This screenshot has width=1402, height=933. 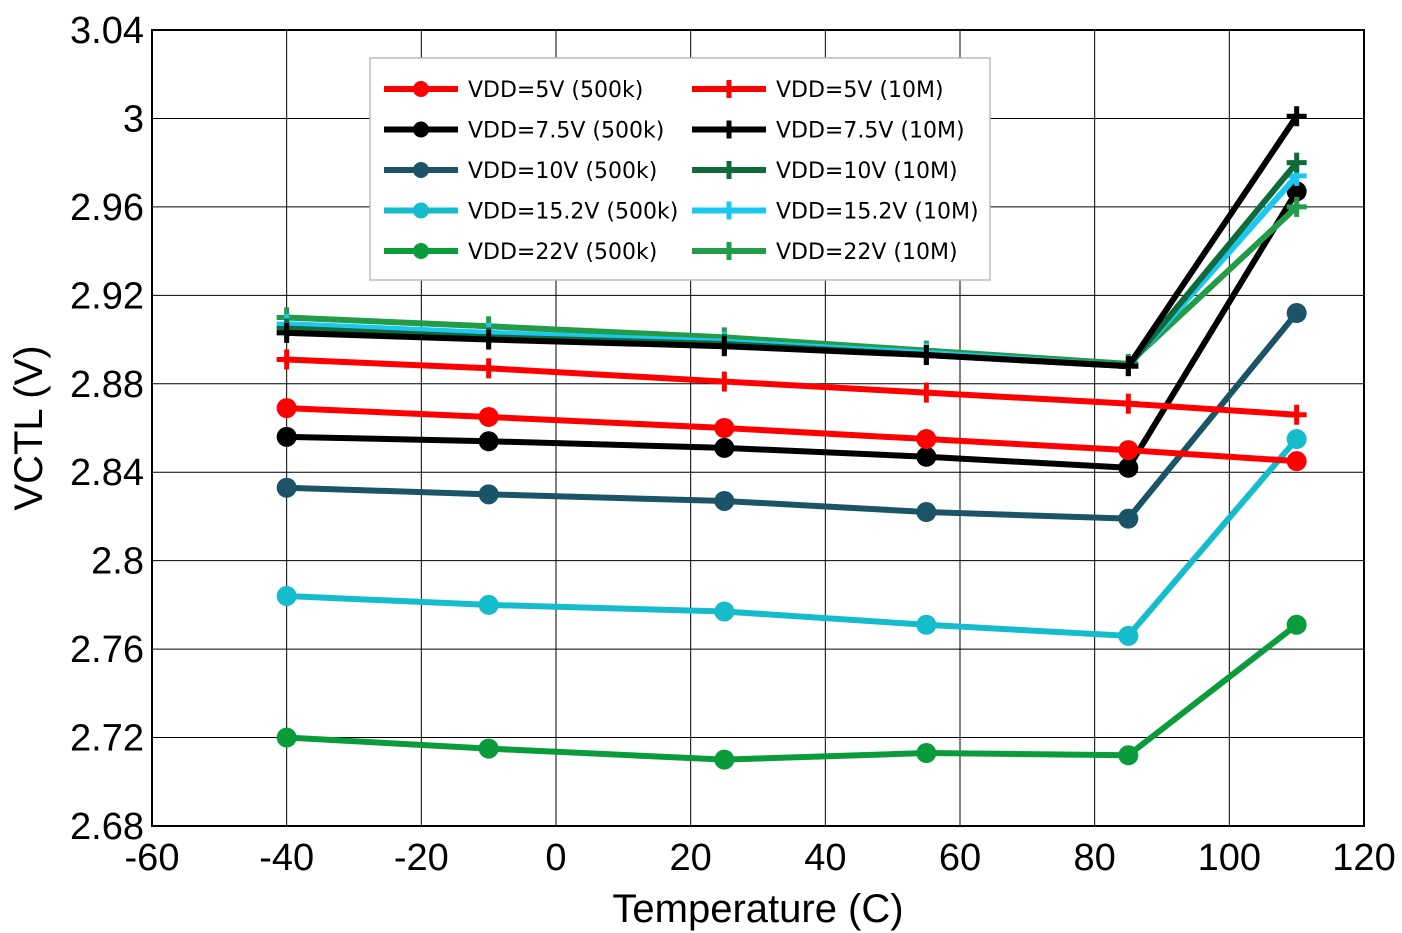 What do you see at coordinates (562, 252) in the screenshot?
I see `legend-label: VDD=22V (500k)` at bounding box center [562, 252].